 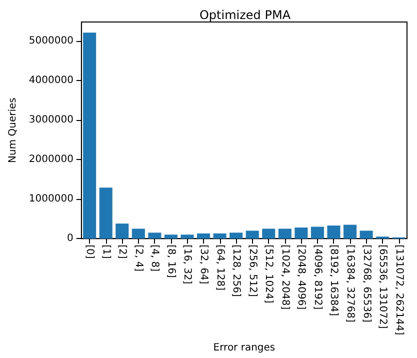 I want to click on x-tick-label: [2048, 4096], so click(x=301, y=277).